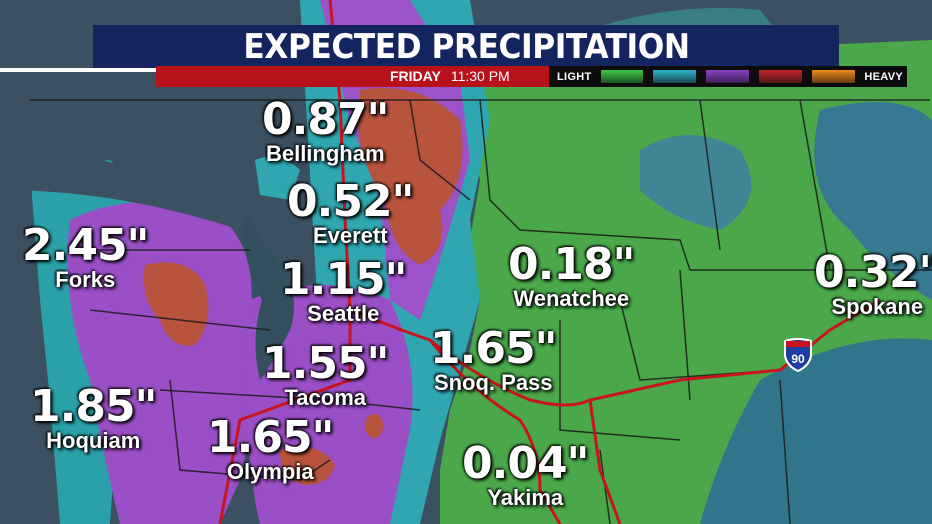  I want to click on shield-top, so click(798, 344).